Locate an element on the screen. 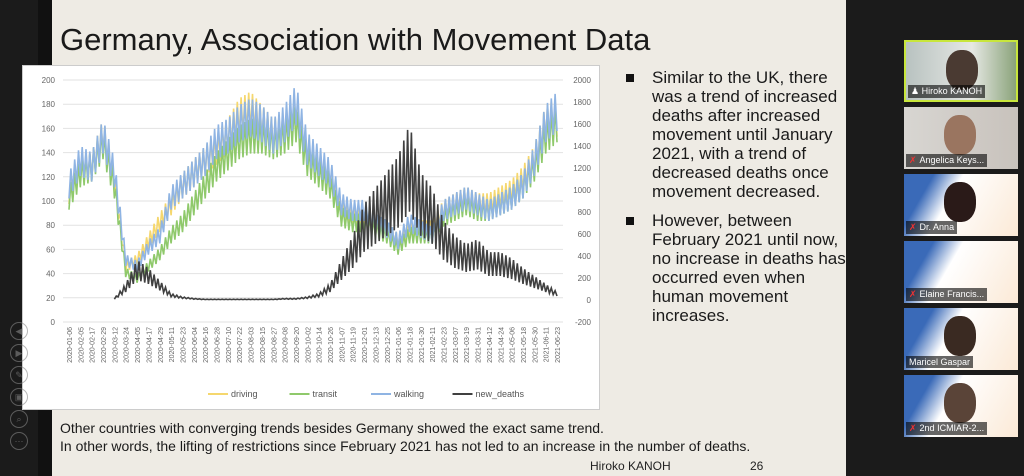  right-axis-tick-label: 400 is located at coordinates (585, 256).